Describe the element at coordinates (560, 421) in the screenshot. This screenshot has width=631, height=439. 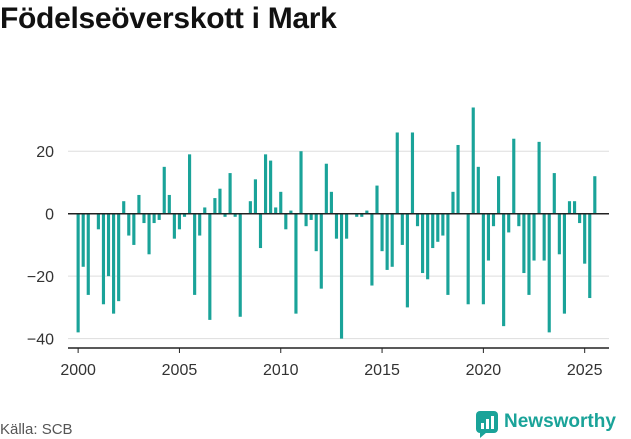
I see `brand-name: Newsworthy` at that location.